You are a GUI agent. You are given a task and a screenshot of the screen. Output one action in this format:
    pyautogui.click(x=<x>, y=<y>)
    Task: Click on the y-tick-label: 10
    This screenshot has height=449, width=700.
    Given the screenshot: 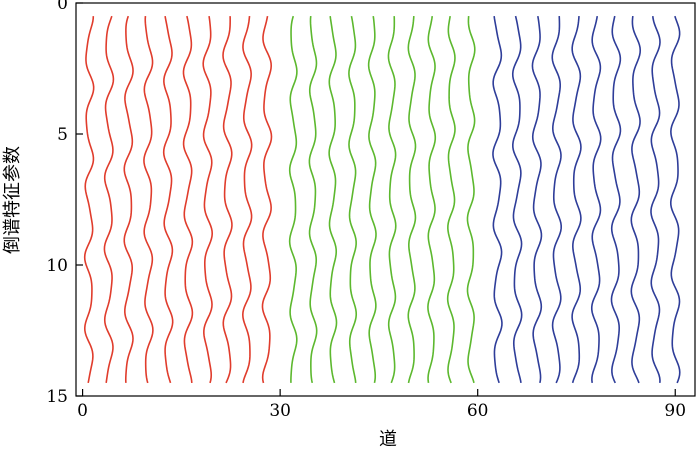 What is the action you would take?
    pyautogui.click(x=57, y=266)
    